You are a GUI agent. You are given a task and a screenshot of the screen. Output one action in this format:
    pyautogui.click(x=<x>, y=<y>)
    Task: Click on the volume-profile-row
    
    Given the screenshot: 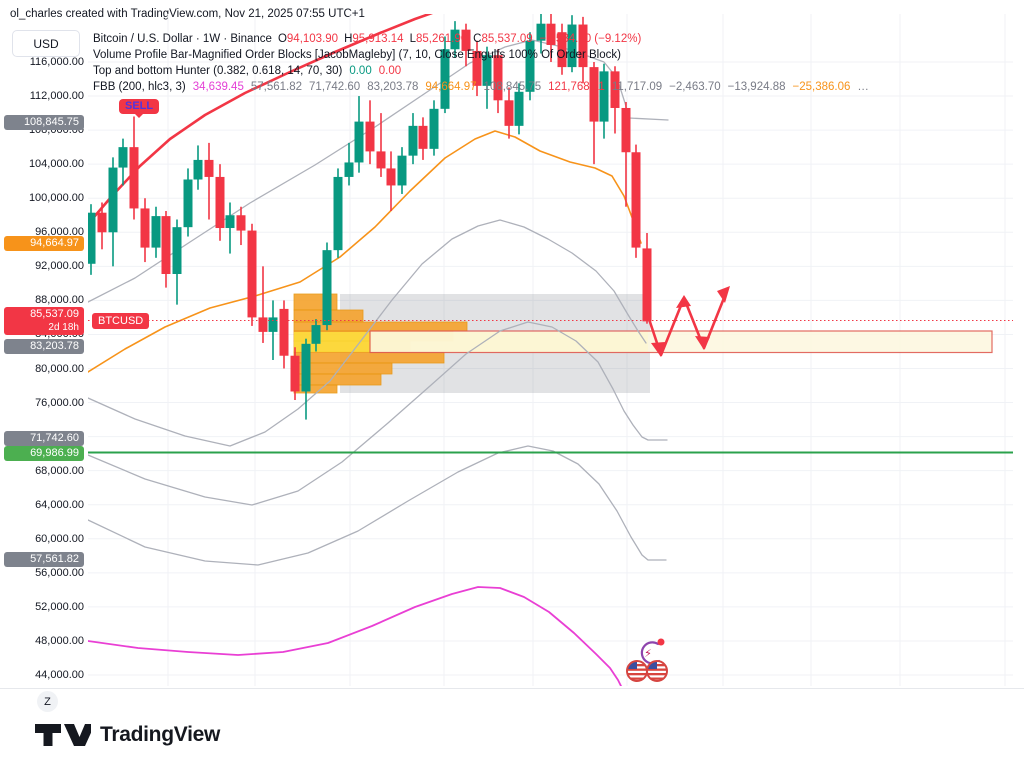 What is the action you would take?
    pyautogui.click(x=315, y=389)
    